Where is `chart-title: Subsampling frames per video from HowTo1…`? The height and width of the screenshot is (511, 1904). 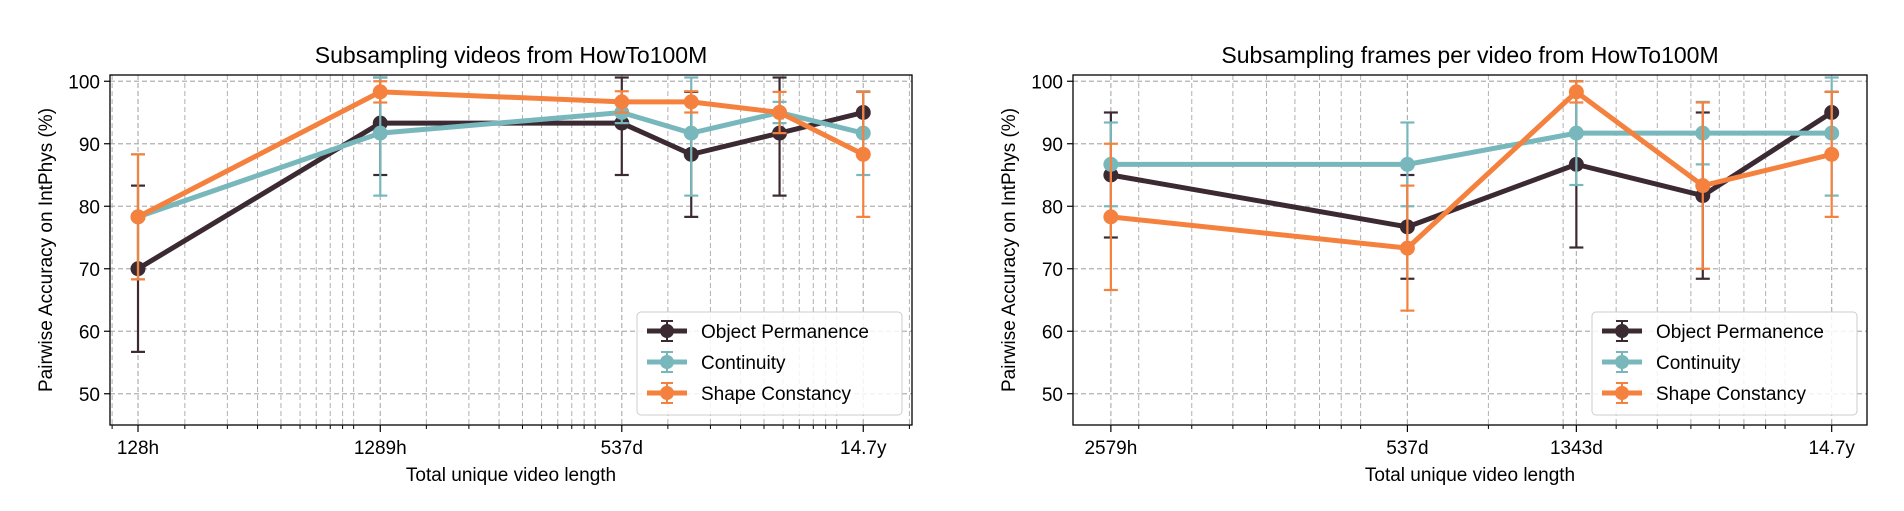 chart-title: Subsampling frames per video from HowTo1… is located at coordinates (1469, 55).